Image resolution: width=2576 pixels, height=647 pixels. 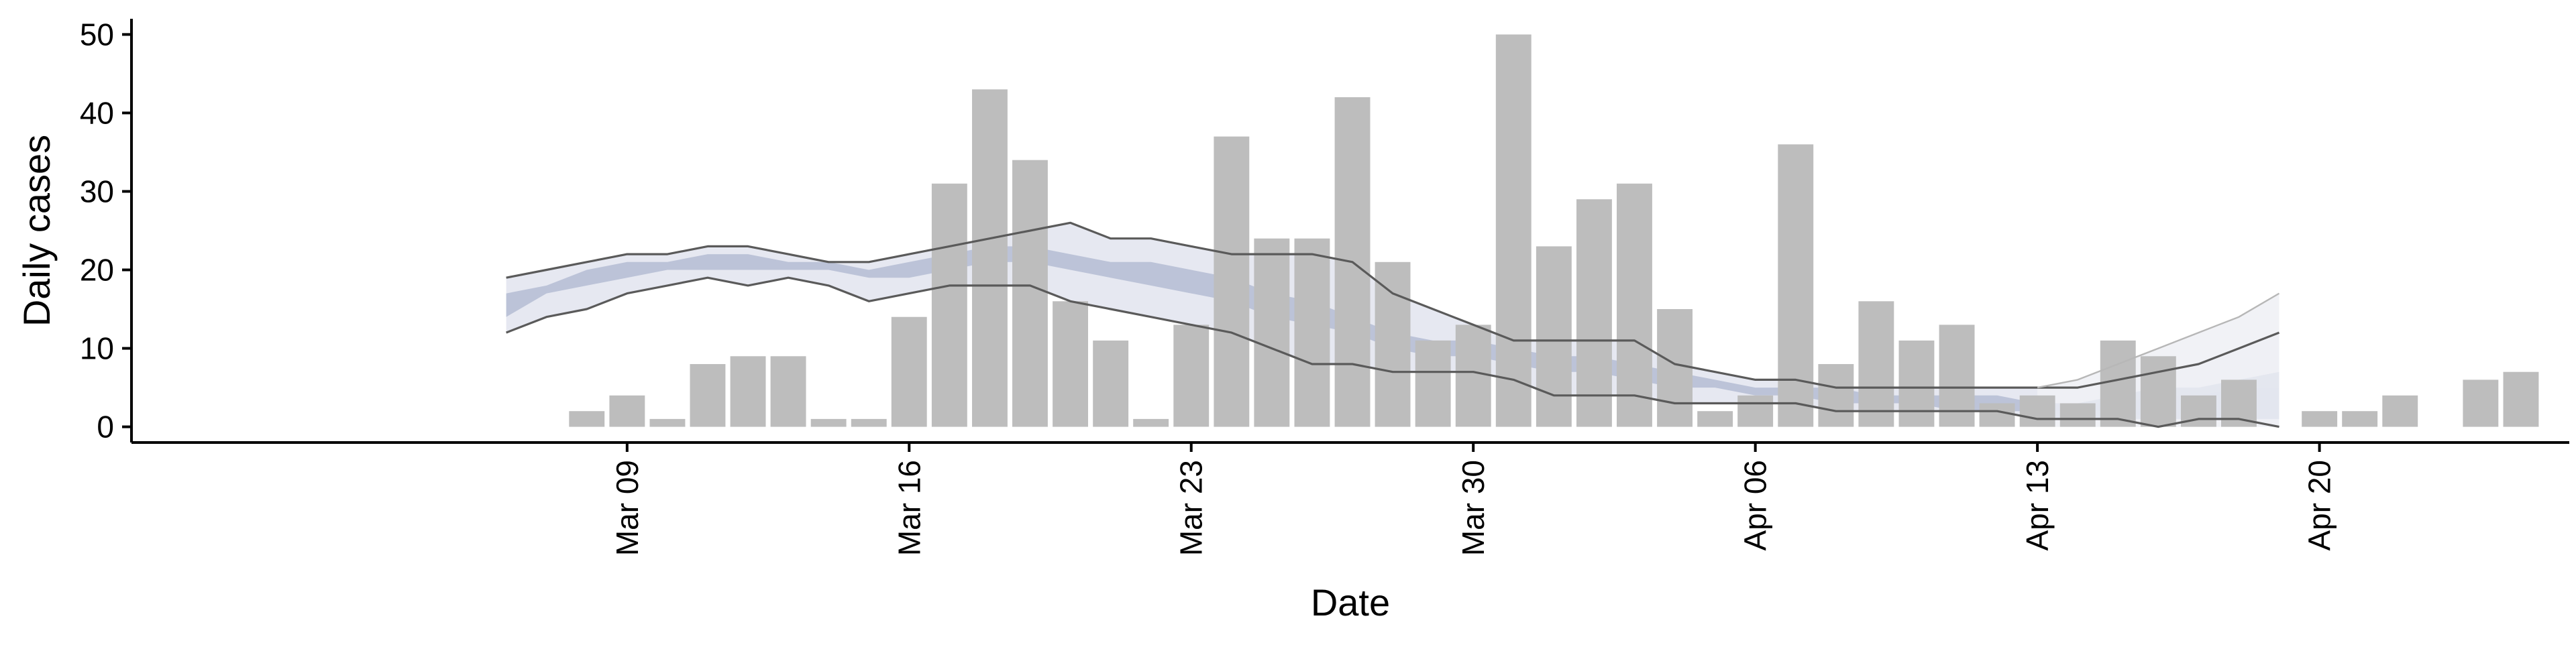 I want to click on y-tick-label: 40, so click(x=97, y=113).